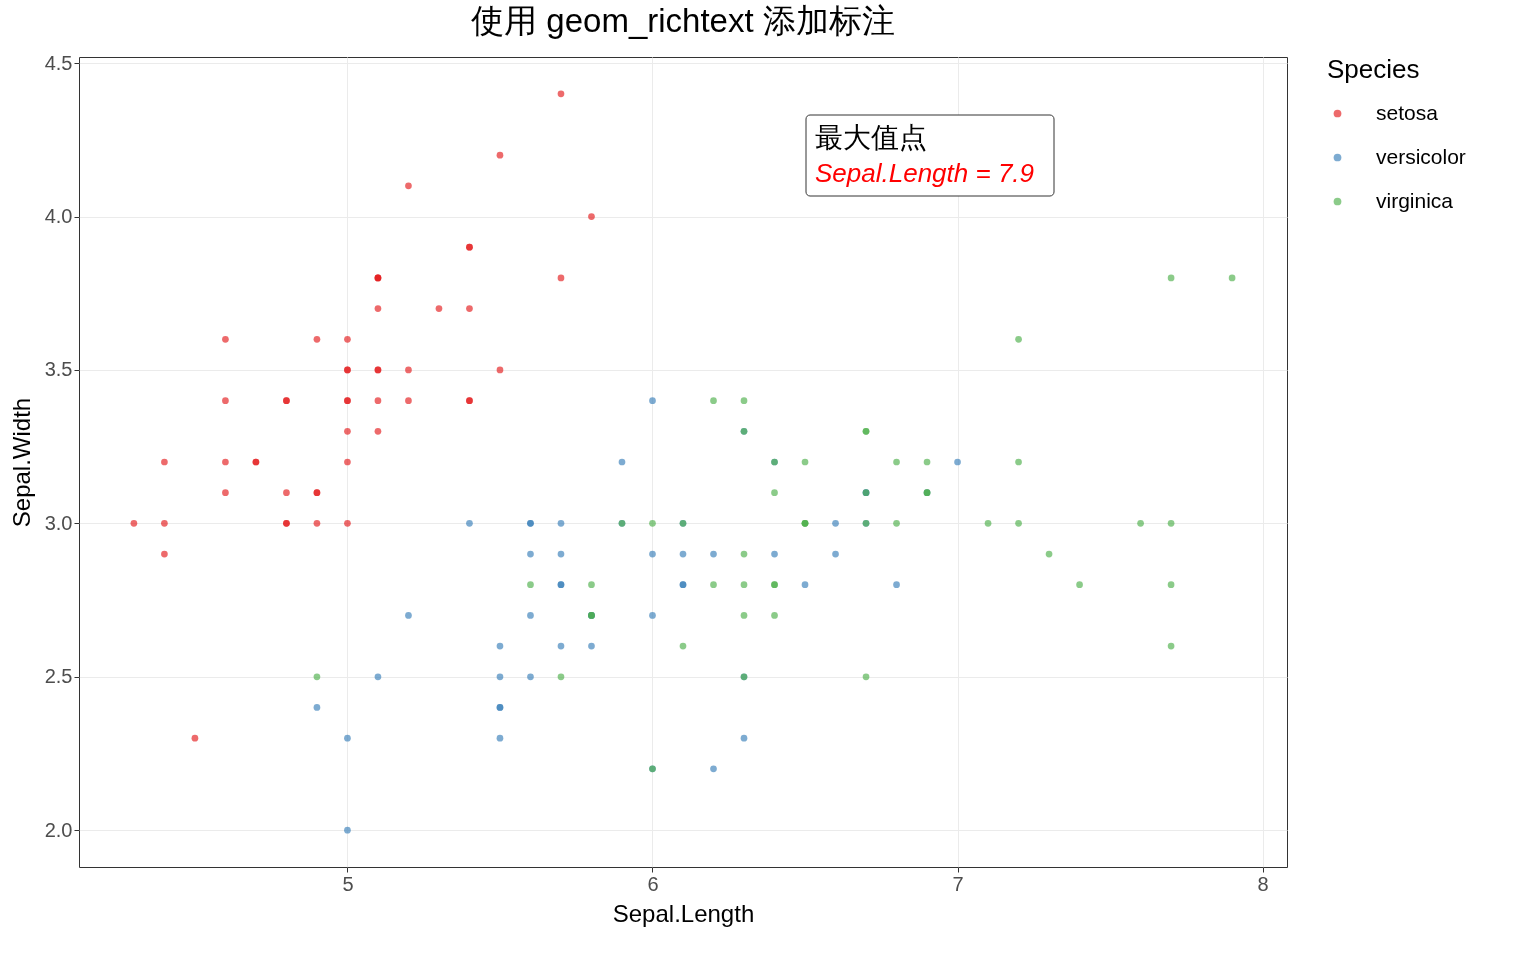 The width and height of the screenshot is (1536, 960). What do you see at coordinates (21, 462) in the screenshot?
I see `y-axis-title: Sepal.Width` at bounding box center [21, 462].